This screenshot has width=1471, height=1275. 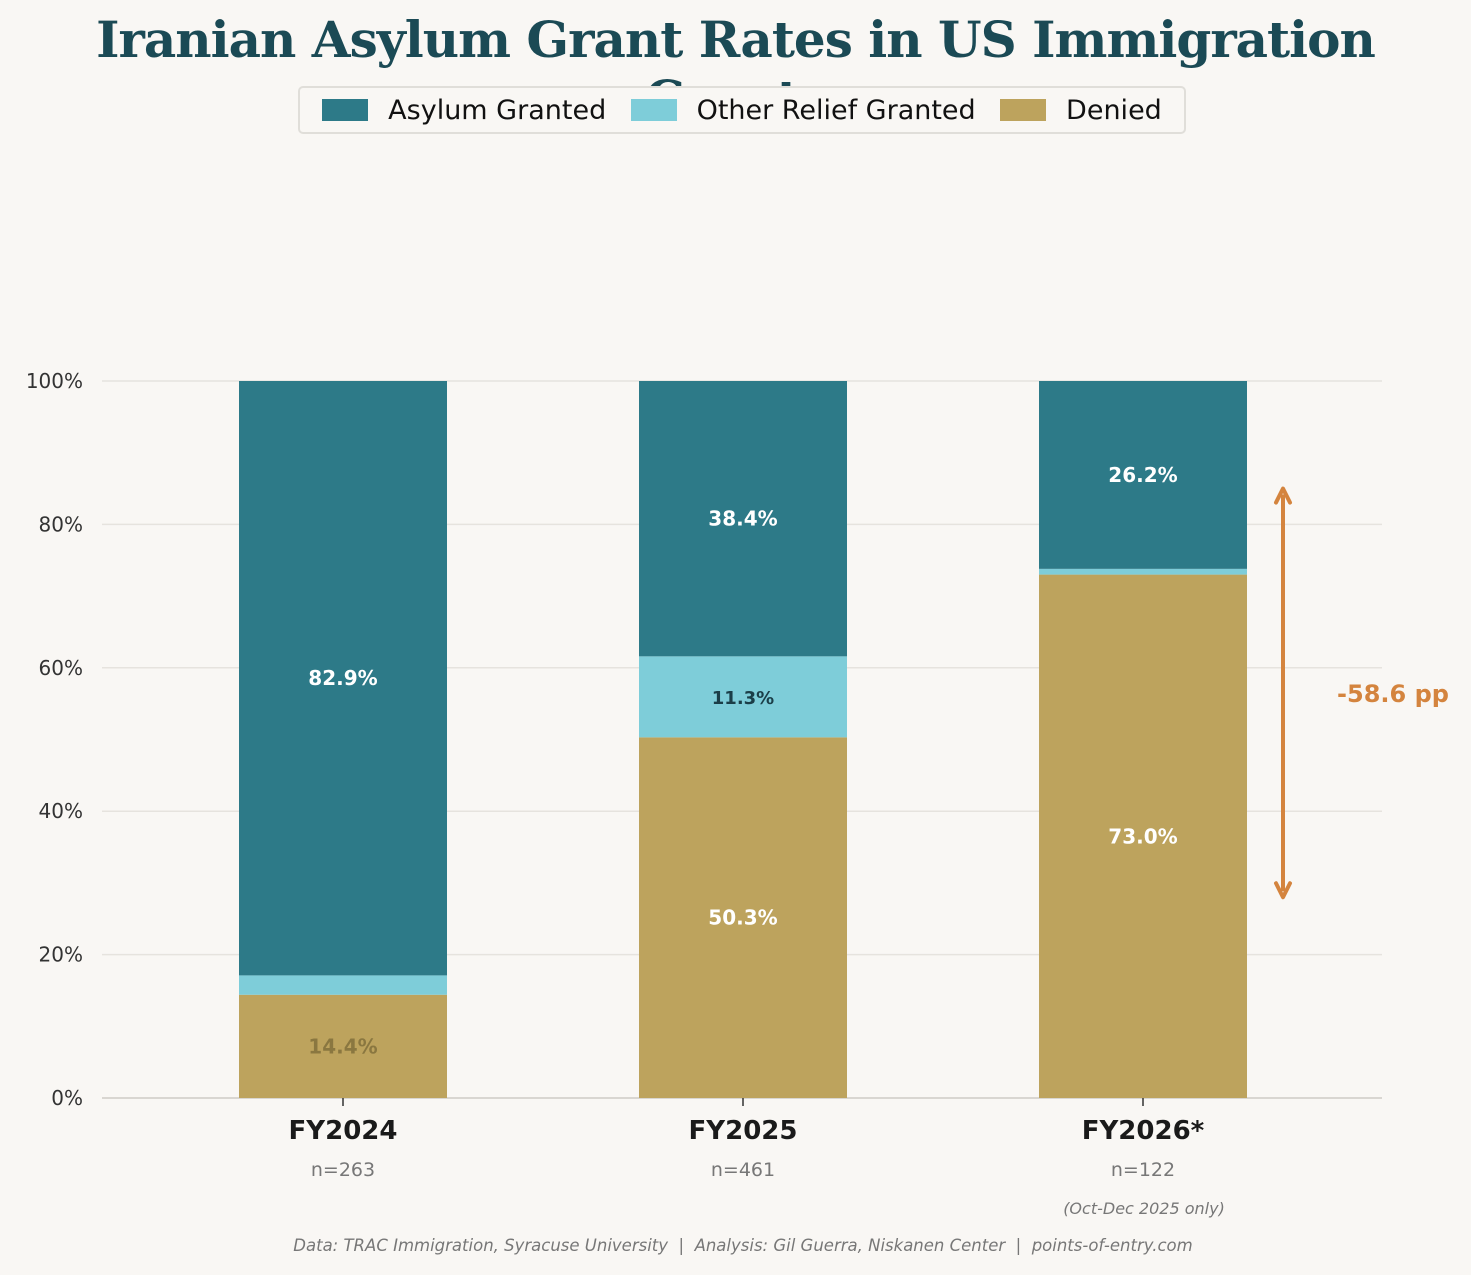 What do you see at coordinates (743, 1131) in the screenshot?
I see `x-tick-label-1: FY2025` at bounding box center [743, 1131].